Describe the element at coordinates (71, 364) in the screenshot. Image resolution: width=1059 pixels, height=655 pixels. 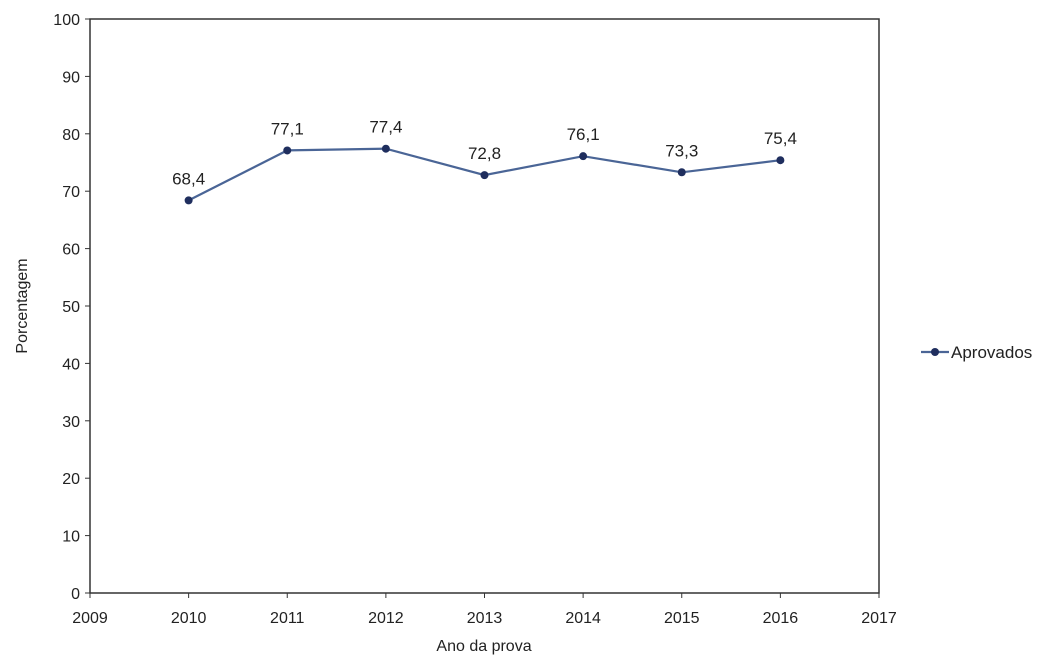
I see `y-tick-label: 40` at that location.